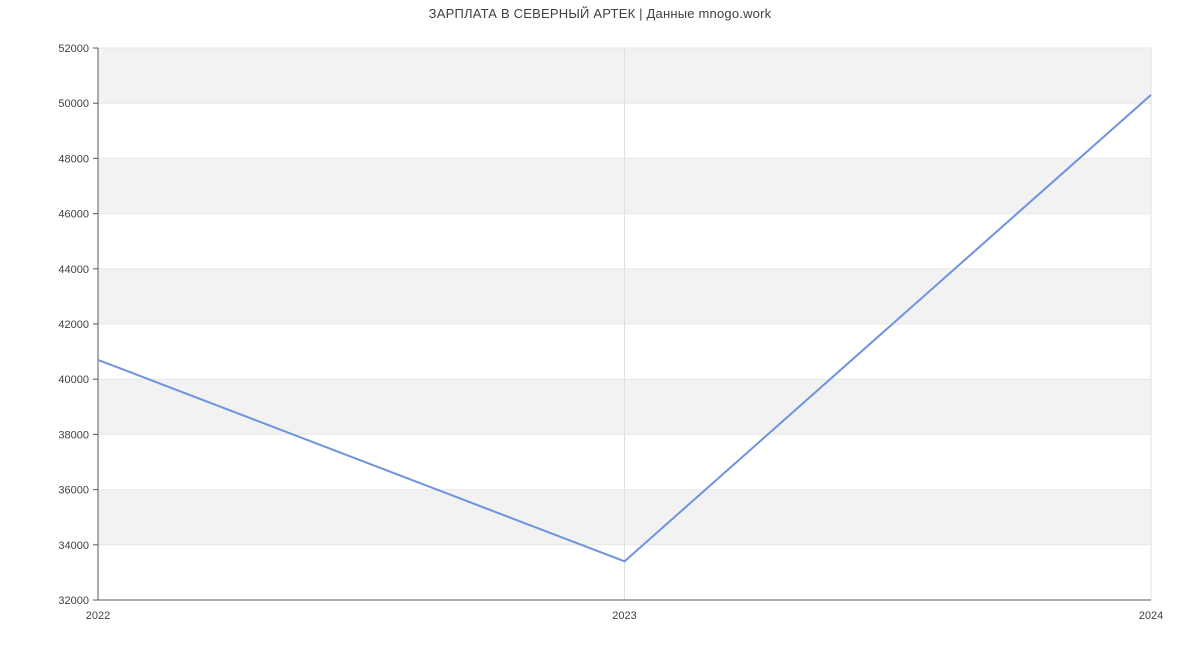 Image resolution: width=1200 pixels, height=650 pixels. Describe the element at coordinates (73, 215) in the screenshot. I see `y-tick-label: 46000` at that location.